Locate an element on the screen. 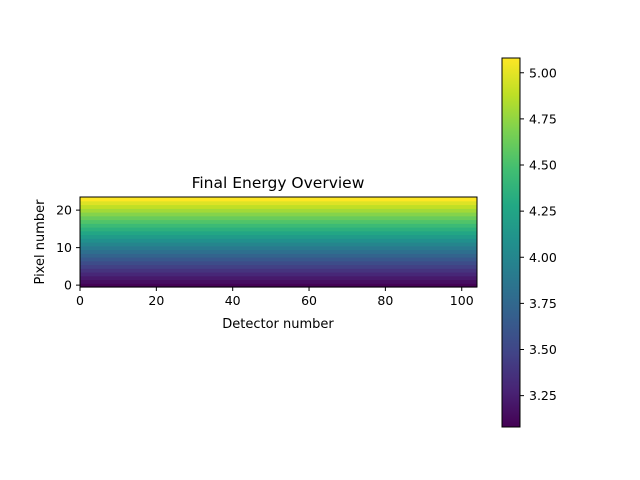 The height and width of the screenshot is (480, 640). chart-title: Final Energy Overview is located at coordinates (278, 183).